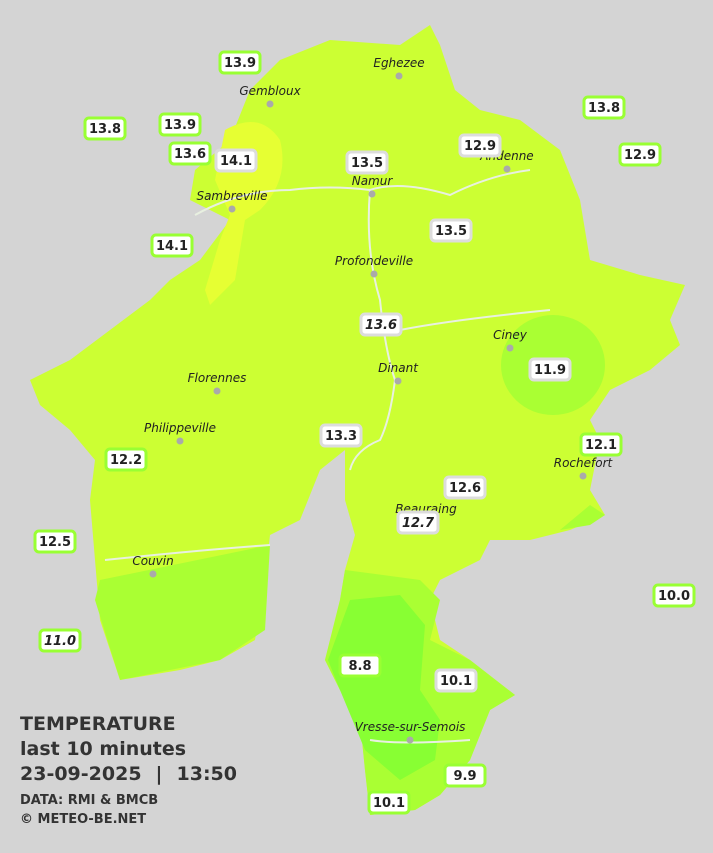 This screenshot has height=853, width=713. What do you see at coordinates (83, 819) in the screenshot?
I see `legend-copyright: © METEO-BE.NET` at bounding box center [83, 819].